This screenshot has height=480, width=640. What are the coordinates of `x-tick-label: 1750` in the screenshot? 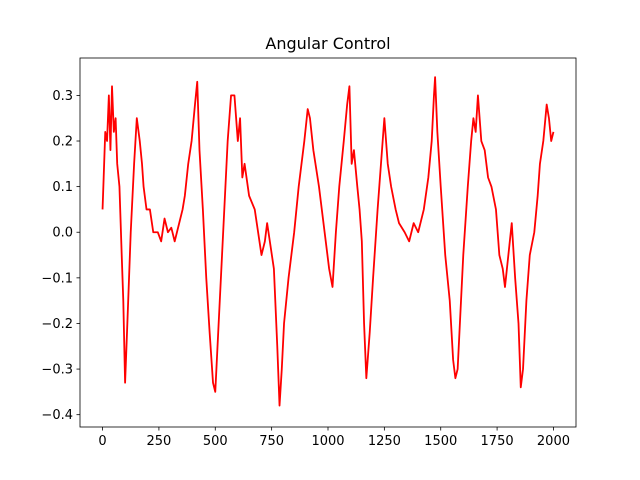 It's located at (497, 441).